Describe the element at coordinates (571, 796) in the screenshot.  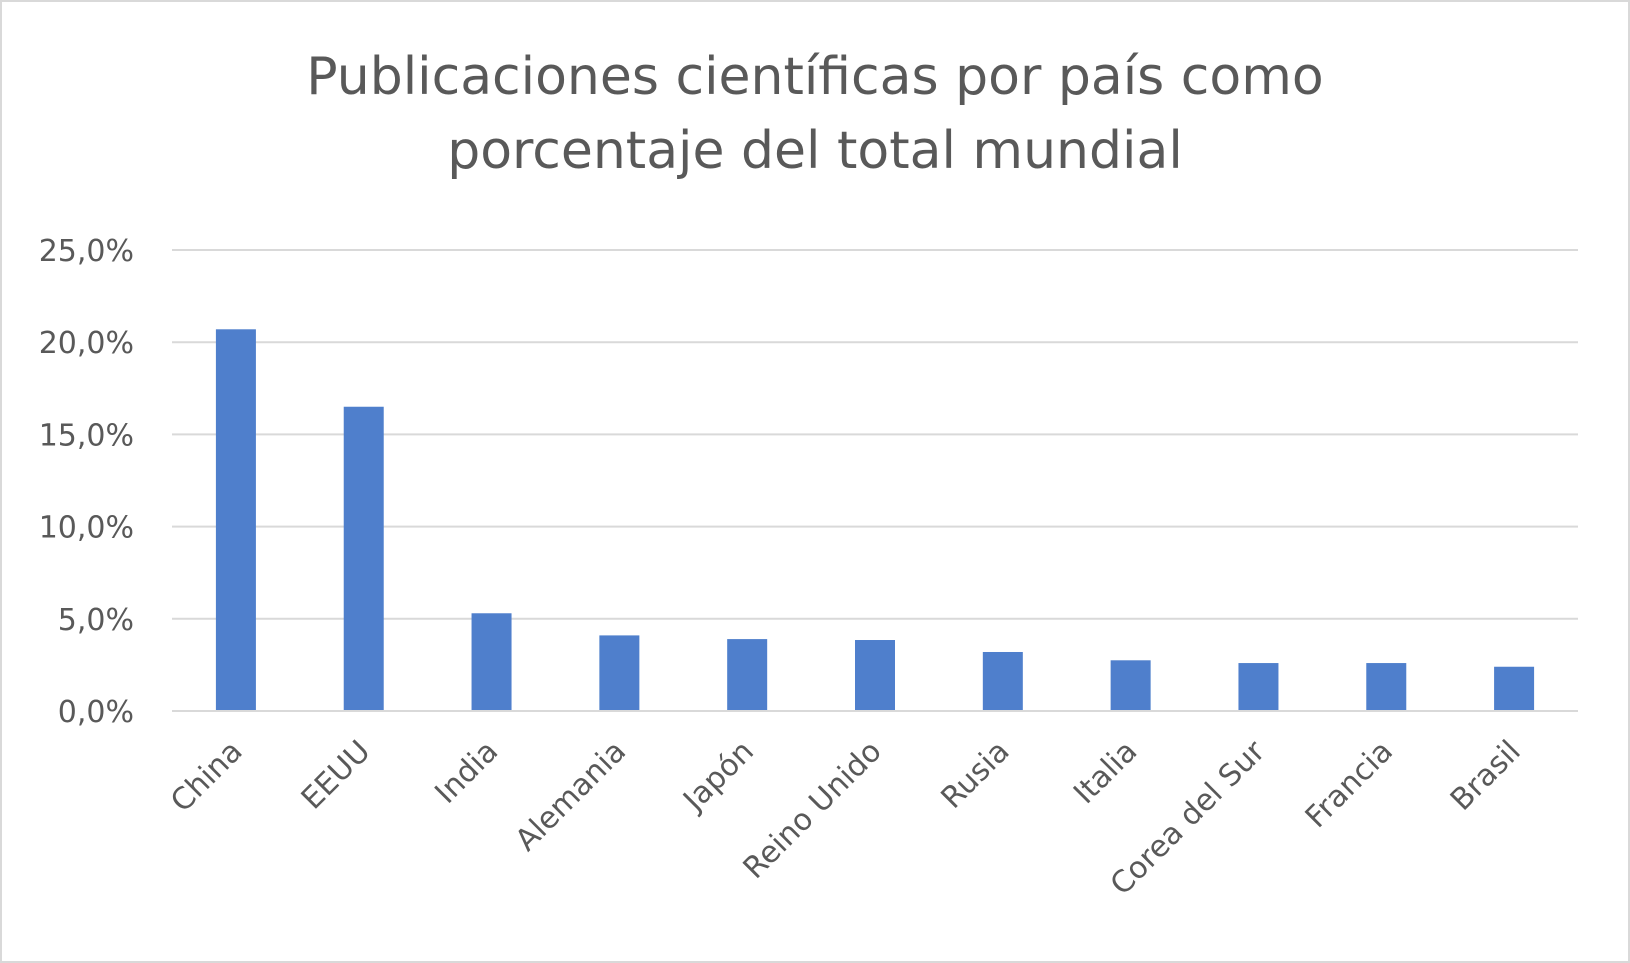
I see `x-category-label: Alemania` at that location.